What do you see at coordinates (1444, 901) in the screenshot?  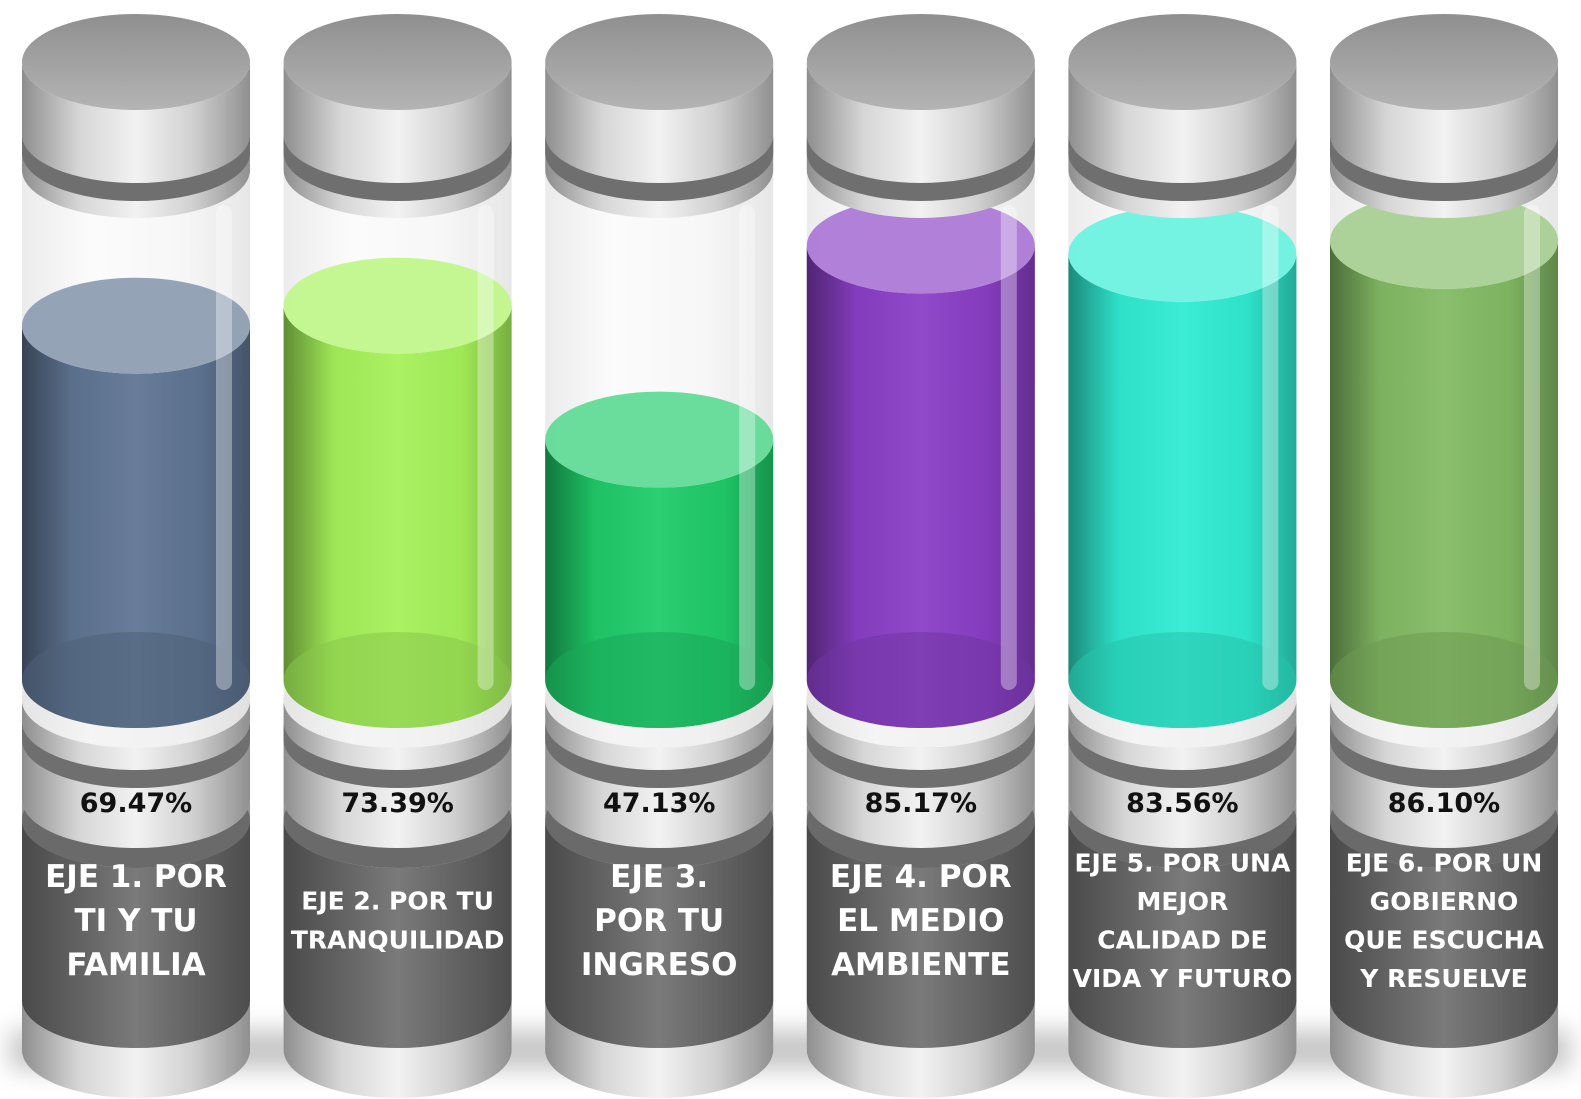 I see `category-label-line: GOBIERNO` at bounding box center [1444, 901].